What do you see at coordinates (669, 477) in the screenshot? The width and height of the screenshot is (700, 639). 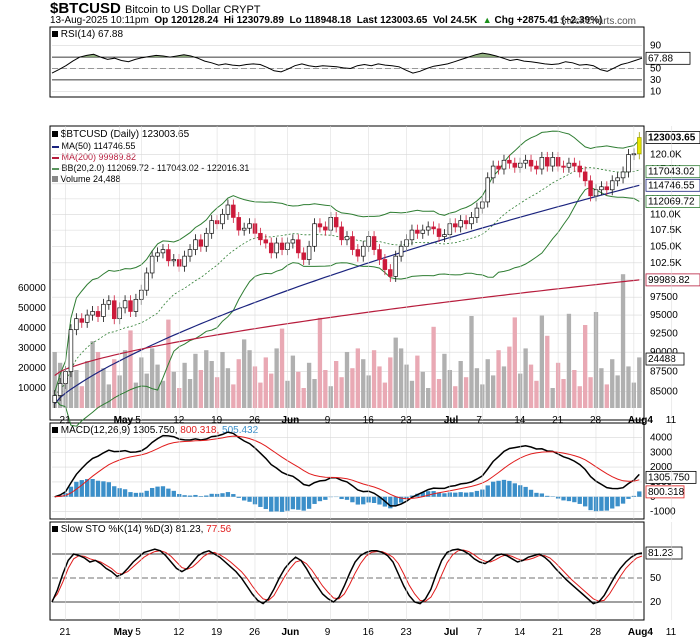 I see `macd-tag-text: 1305.750` at bounding box center [669, 477].